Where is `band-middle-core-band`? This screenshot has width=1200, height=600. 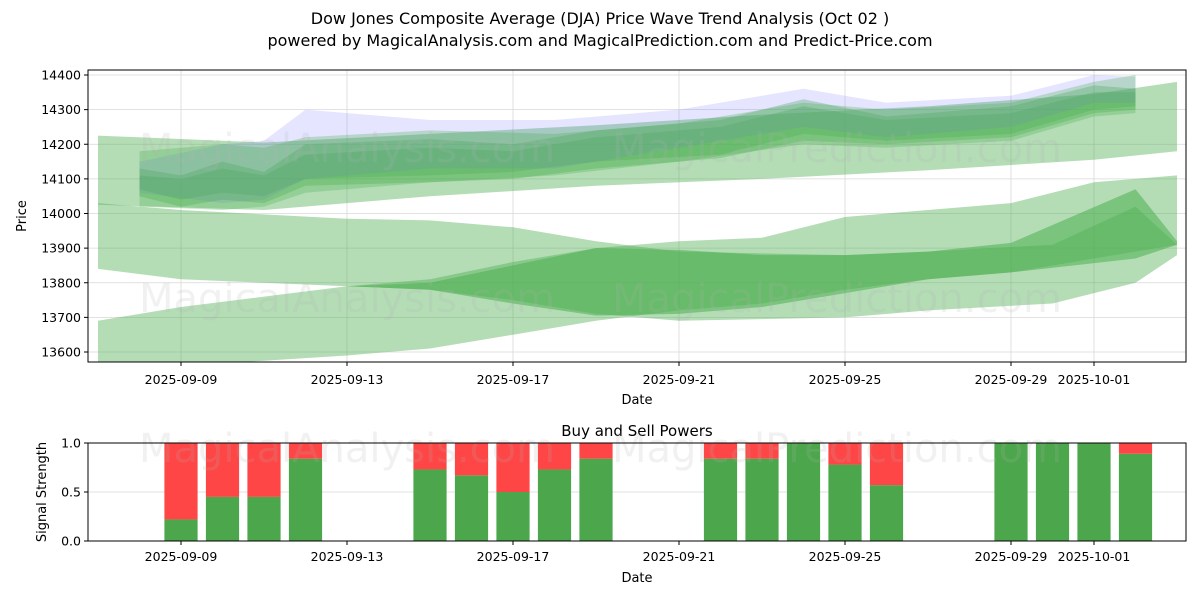 band-middle-core-band is located at coordinates (762, 252).